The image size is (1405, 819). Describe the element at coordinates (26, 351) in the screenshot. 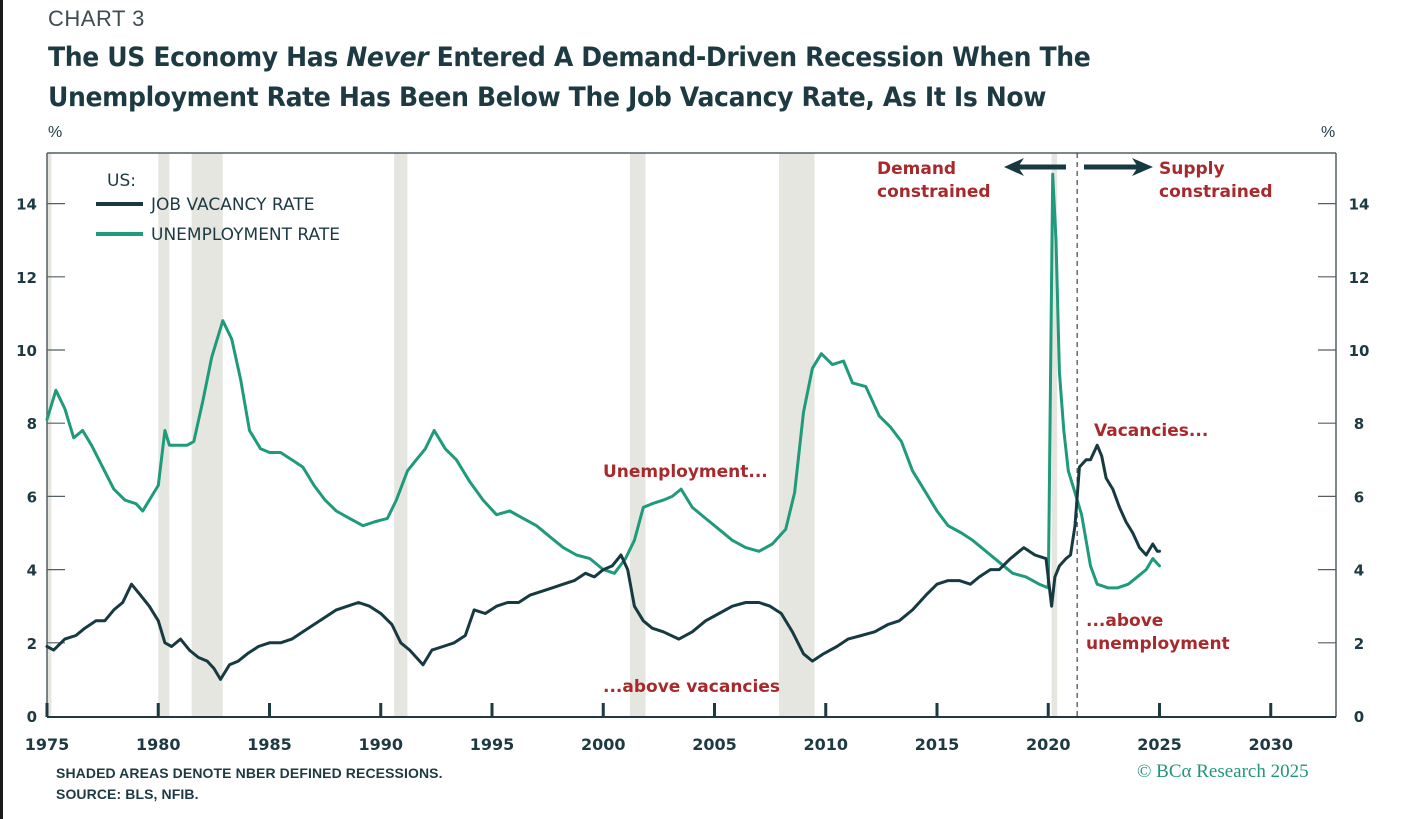

I see `y-tick-label-left: 10` at that location.